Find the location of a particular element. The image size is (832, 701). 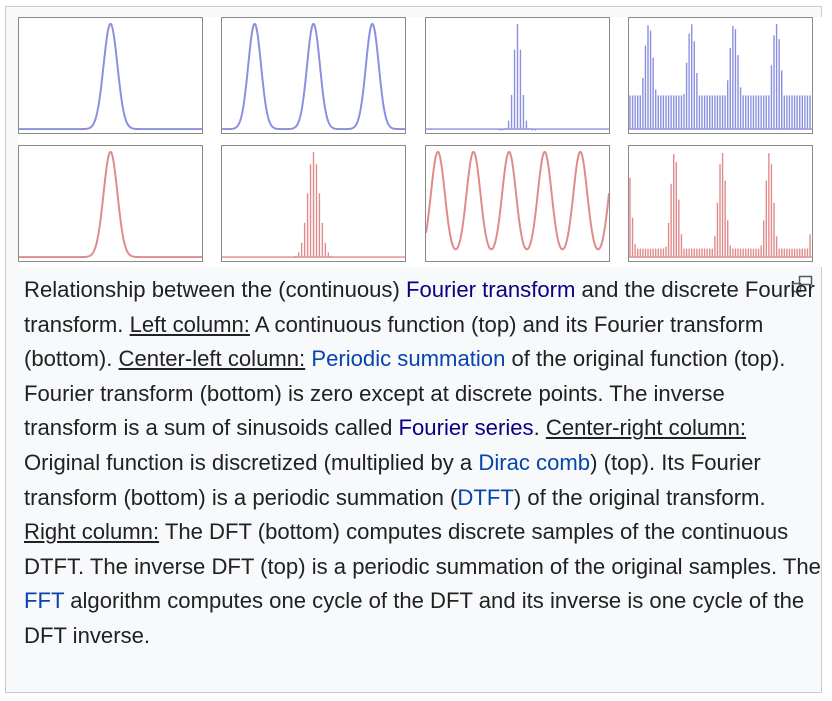

chart-center-right-bottom is located at coordinates (517, 200).